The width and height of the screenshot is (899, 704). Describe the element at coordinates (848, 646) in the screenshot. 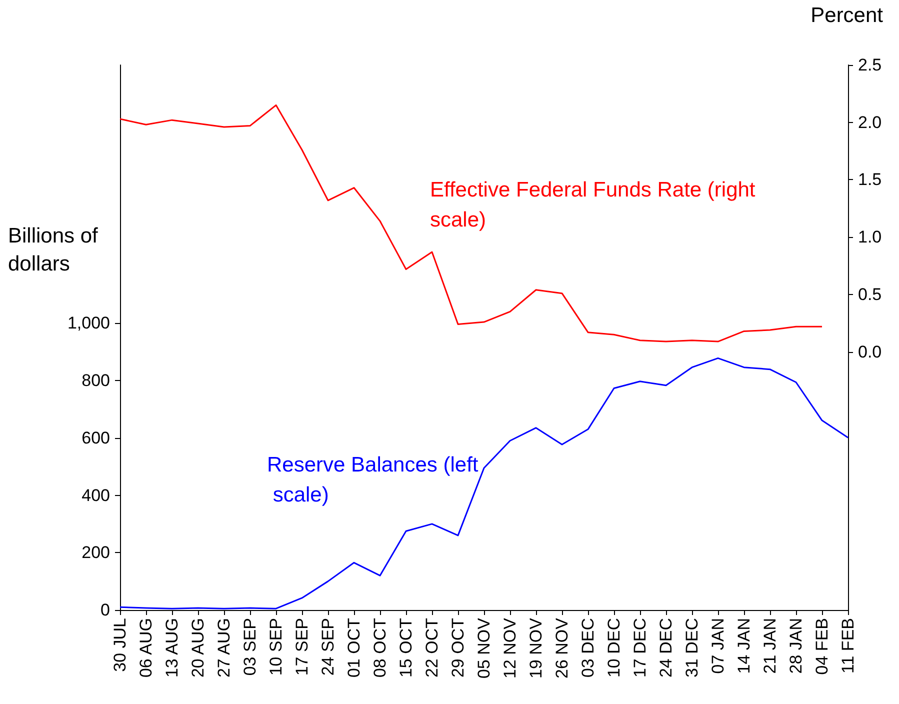

I see `x-tick-label: 11 FEB` at that location.